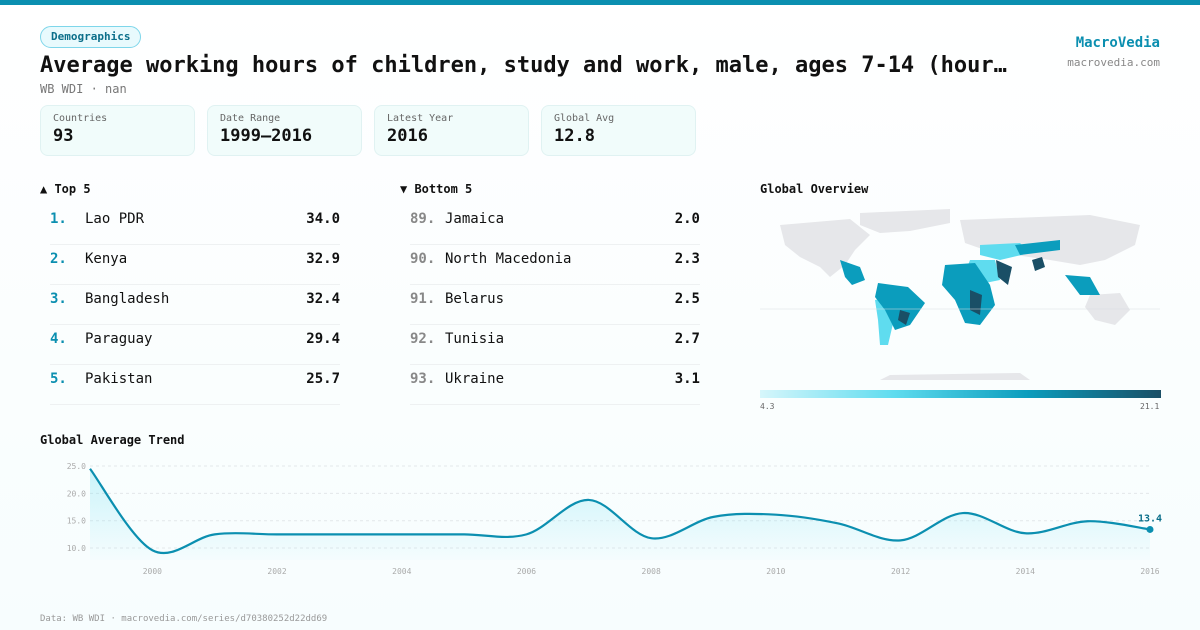 This screenshot has height=630, width=1200. I want to click on top5-row: 2. Kenya 32.9, so click(195, 265).